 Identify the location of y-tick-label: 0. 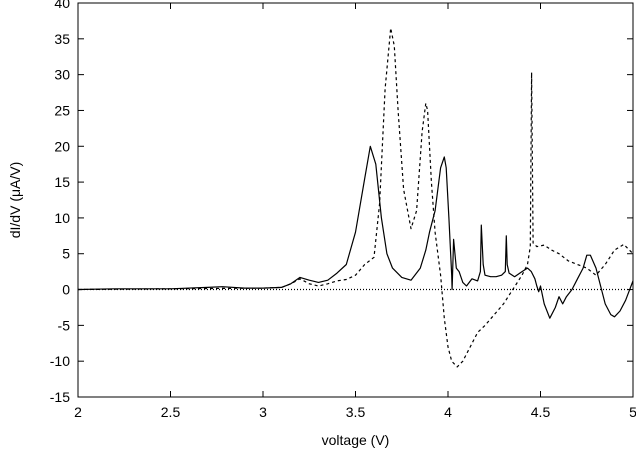
(66, 290).